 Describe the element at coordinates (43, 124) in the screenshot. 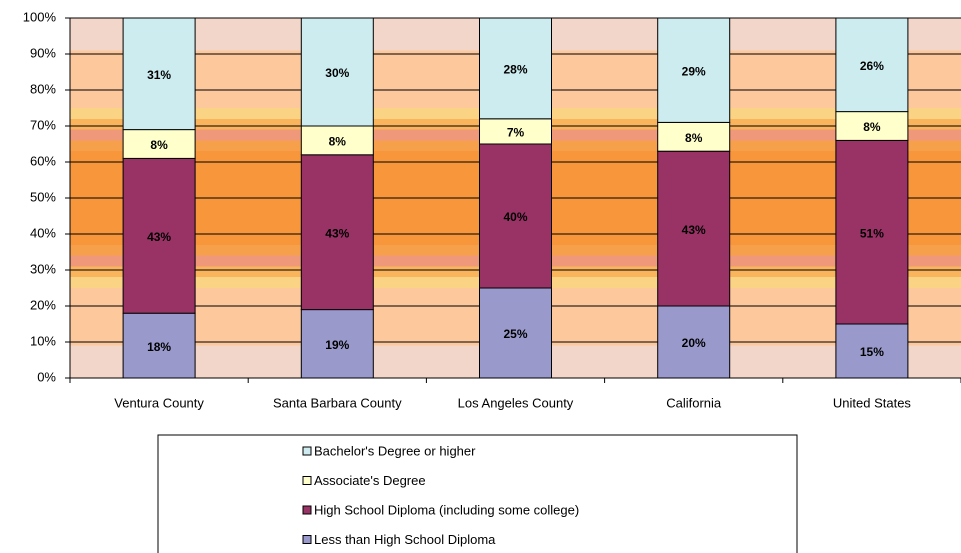

I see `y-tick-label: 70%` at that location.